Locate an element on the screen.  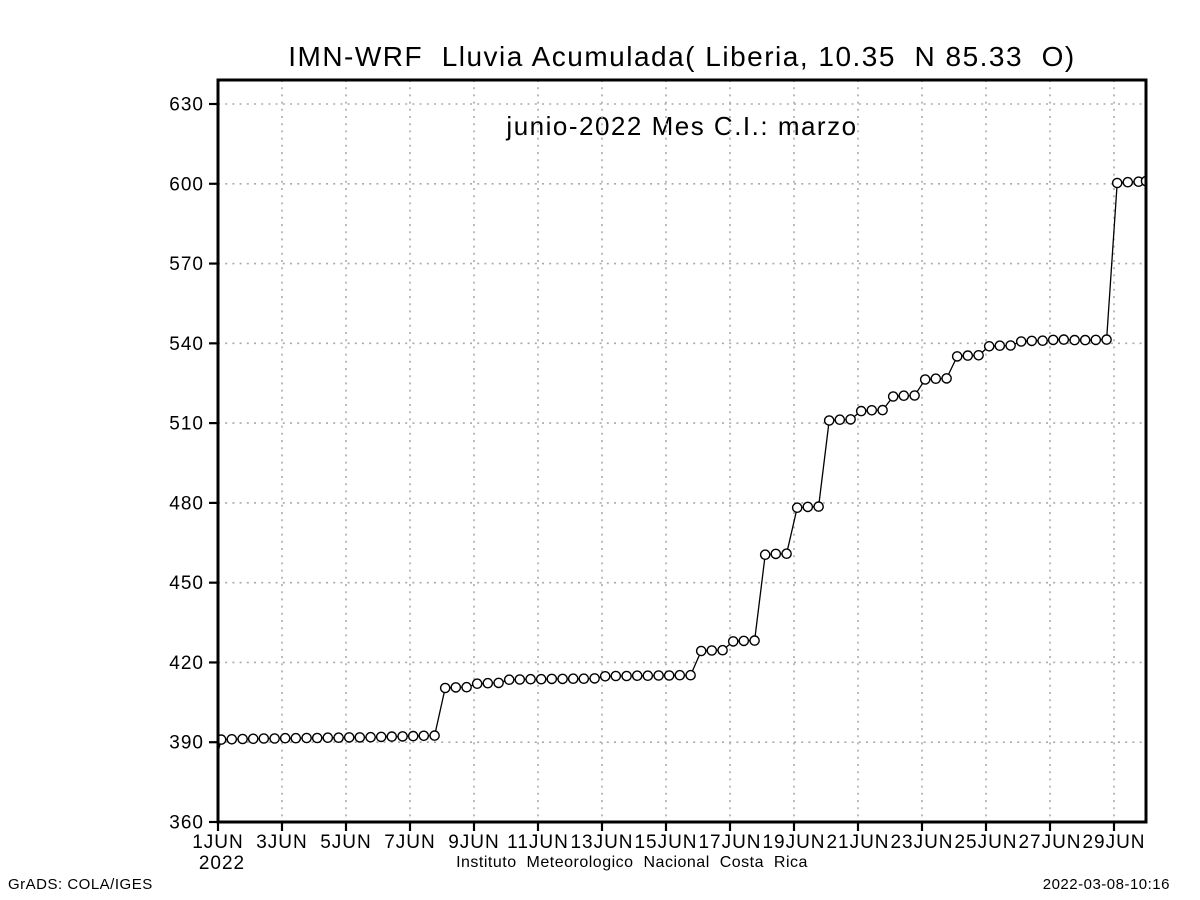
x-tick-label: 5JUN is located at coordinates (346, 842).